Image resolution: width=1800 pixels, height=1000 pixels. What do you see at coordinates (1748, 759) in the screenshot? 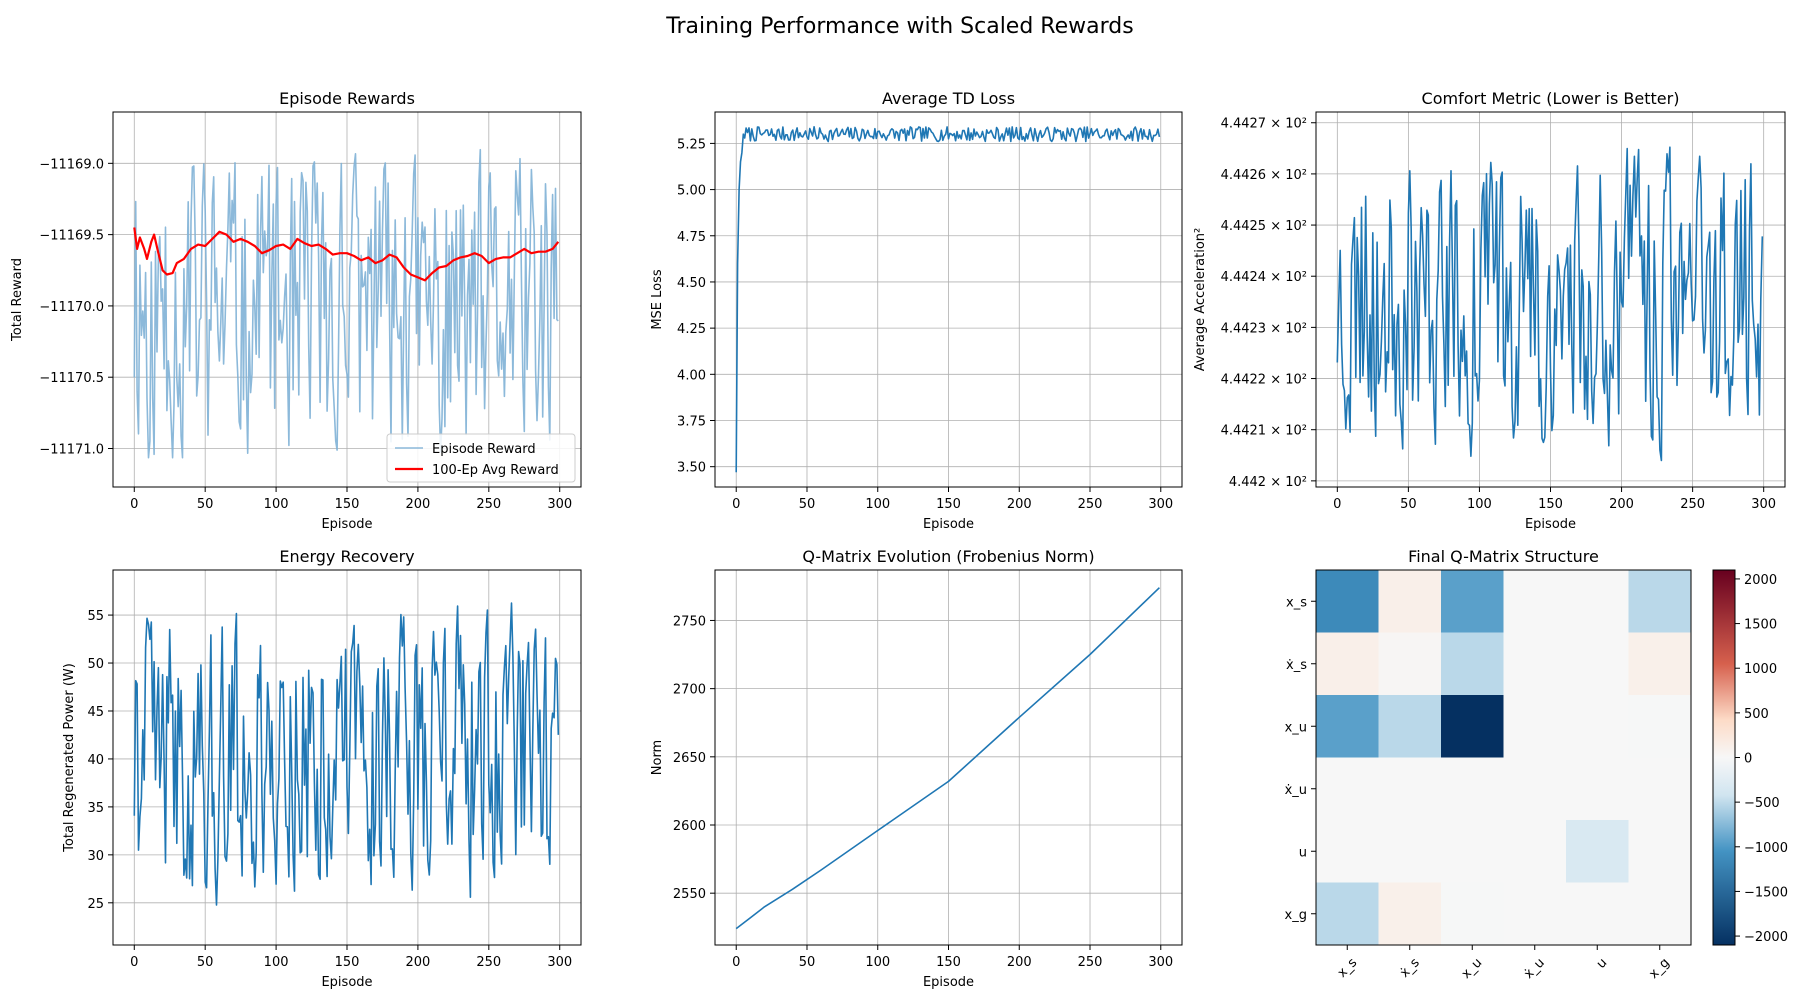
I see `colorbar-tick-label: 0` at bounding box center [1748, 759].